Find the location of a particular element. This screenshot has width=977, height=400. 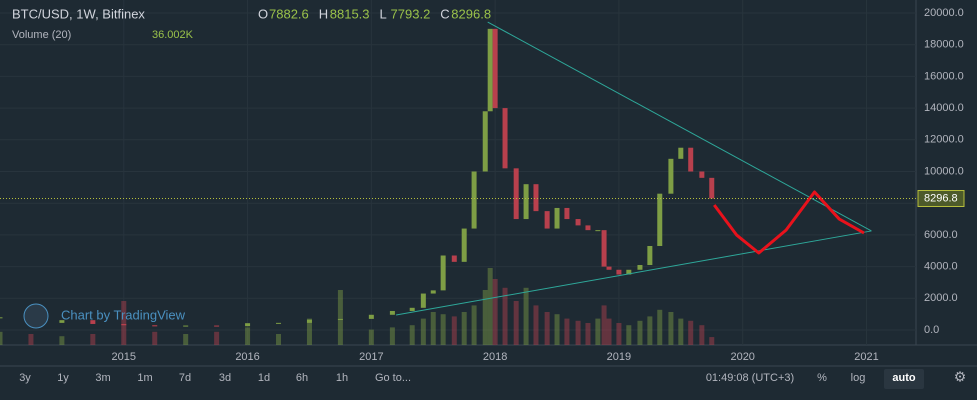

trend-line is located at coordinates (634, 273).